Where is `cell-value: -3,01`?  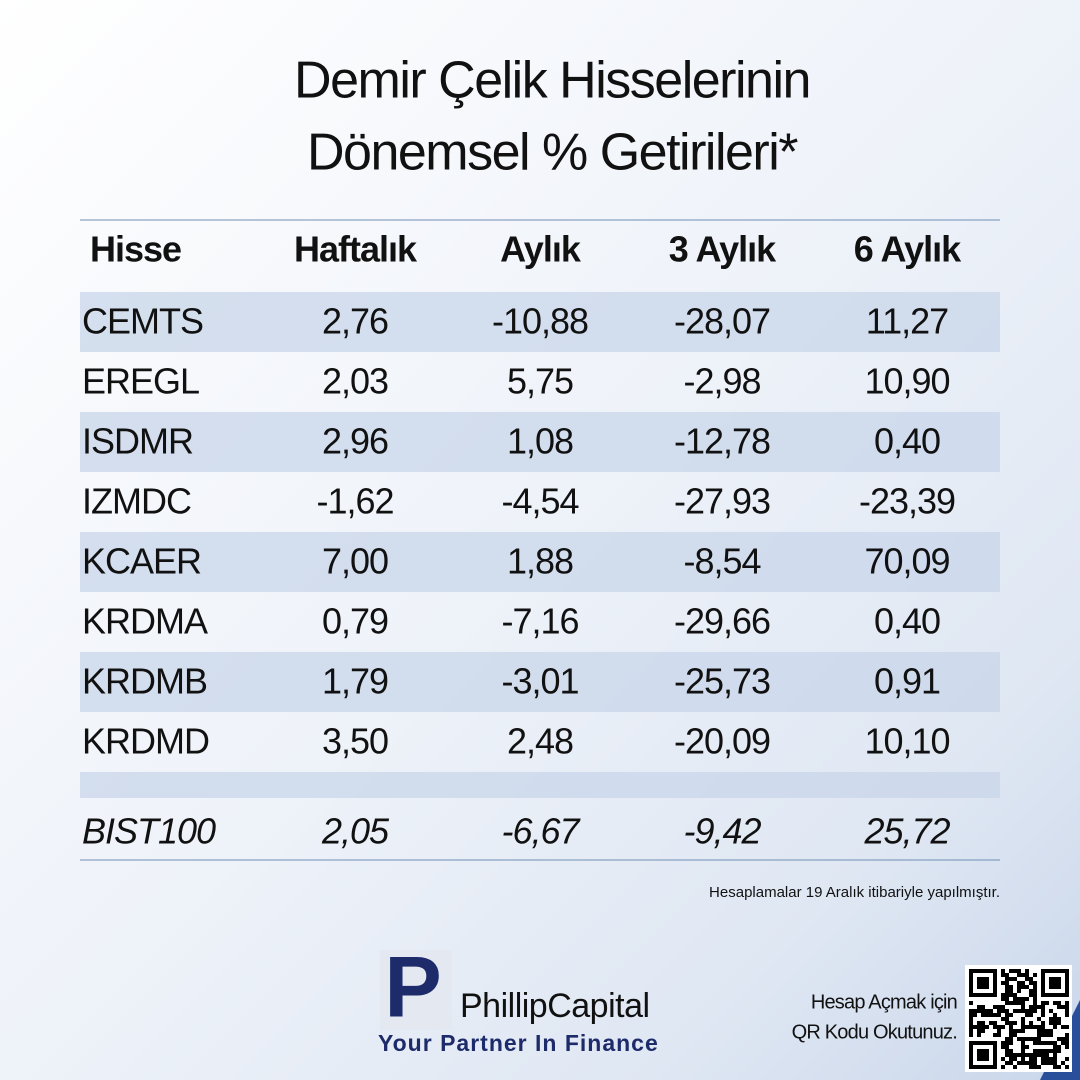 cell-value: -3,01 is located at coordinates (539, 681).